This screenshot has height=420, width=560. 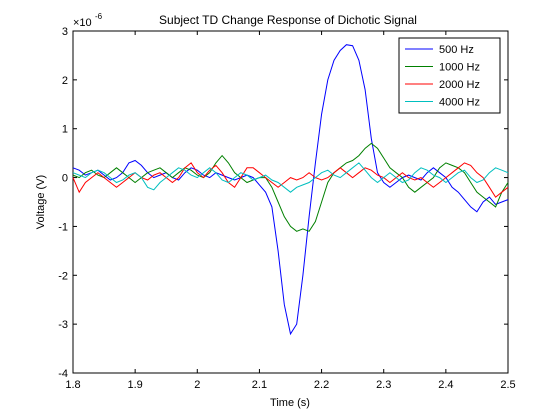 What do you see at coordinates (197, 385) in the screenshot?
I see `x-tick-label: 2` at bounding box center [197, 385].